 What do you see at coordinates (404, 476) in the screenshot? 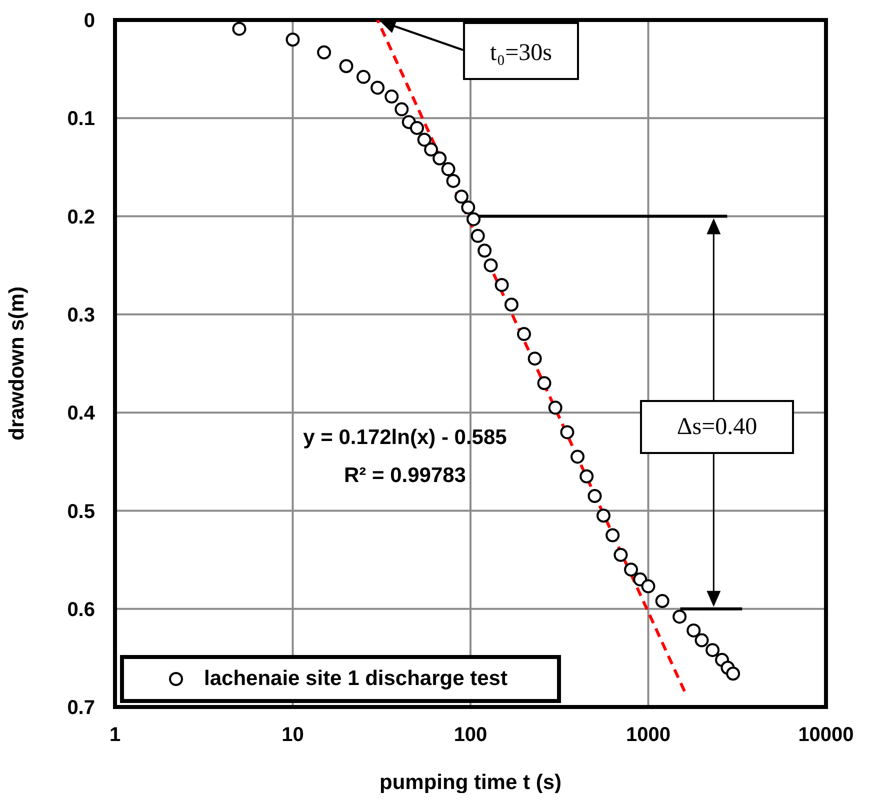
I see `annotation: R² = 0.99783` at bounding box center [404, 476].